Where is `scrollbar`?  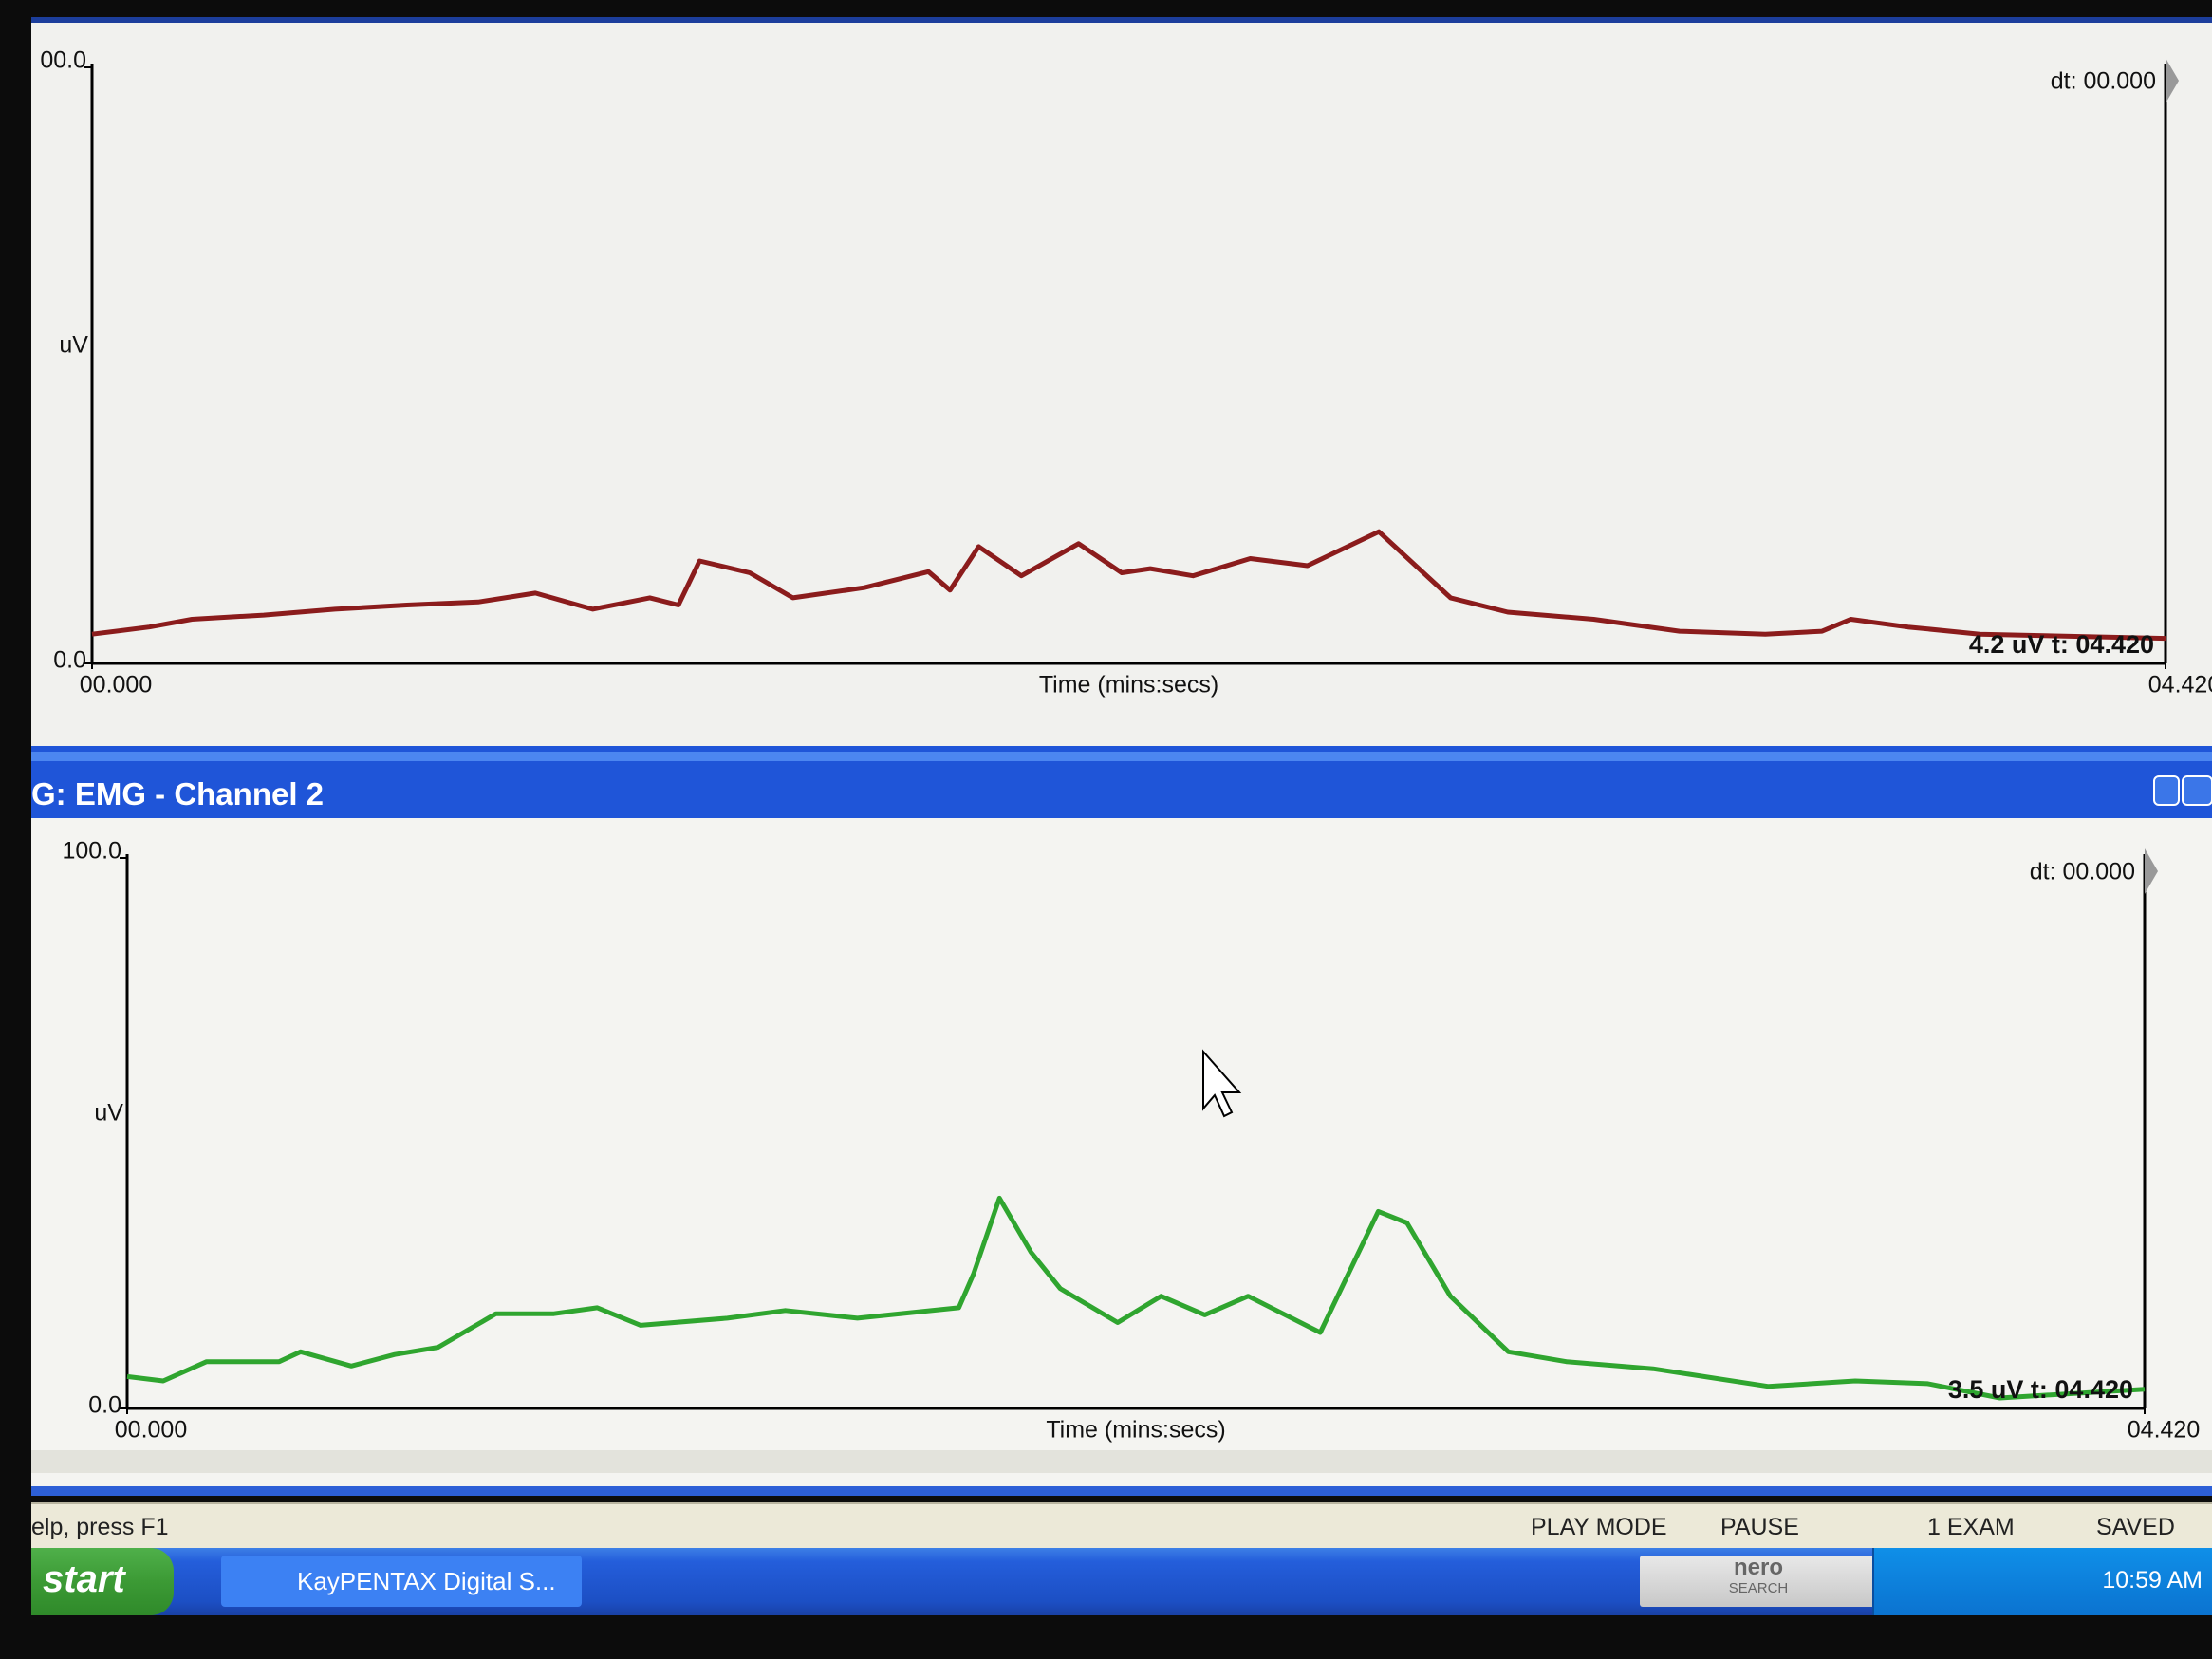 scrollbar is located at coordinates (1122, 1461).